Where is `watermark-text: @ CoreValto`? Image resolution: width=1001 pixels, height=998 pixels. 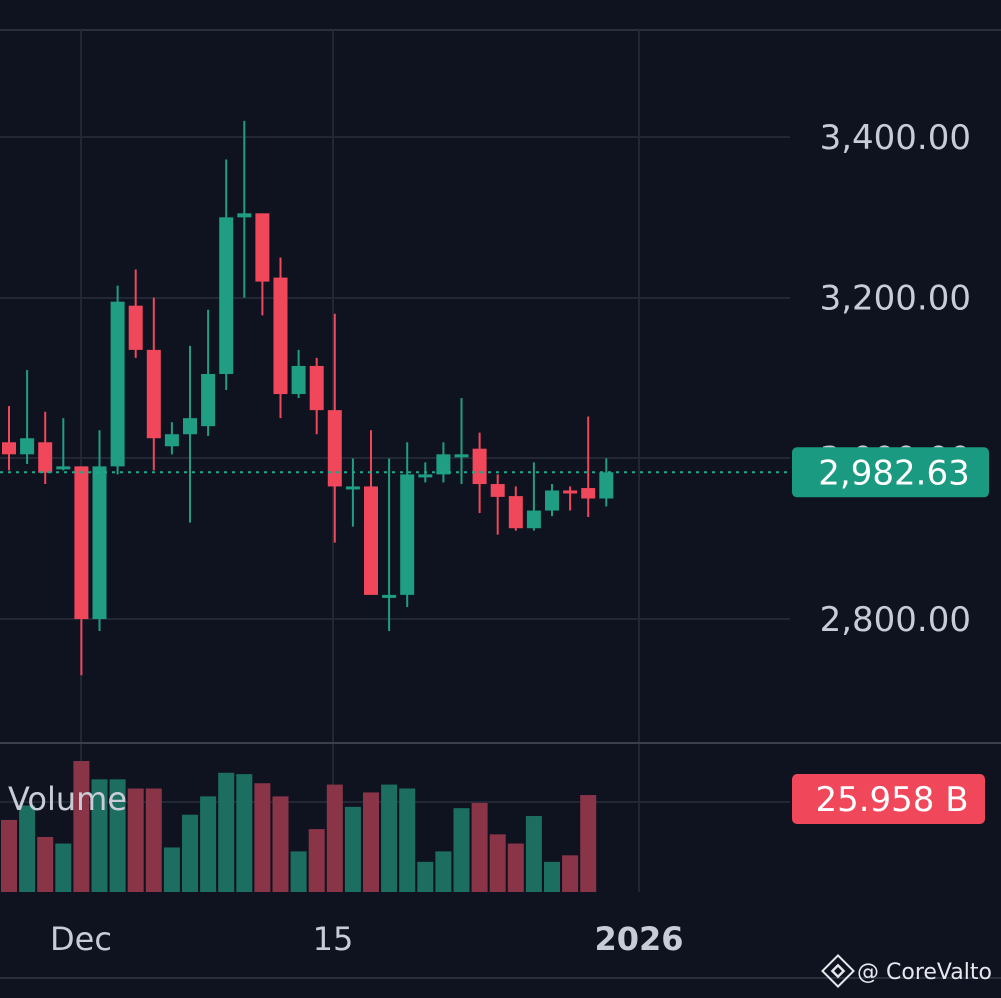 watermark-text: @ CoreValto is located at coordinates (924, 972).